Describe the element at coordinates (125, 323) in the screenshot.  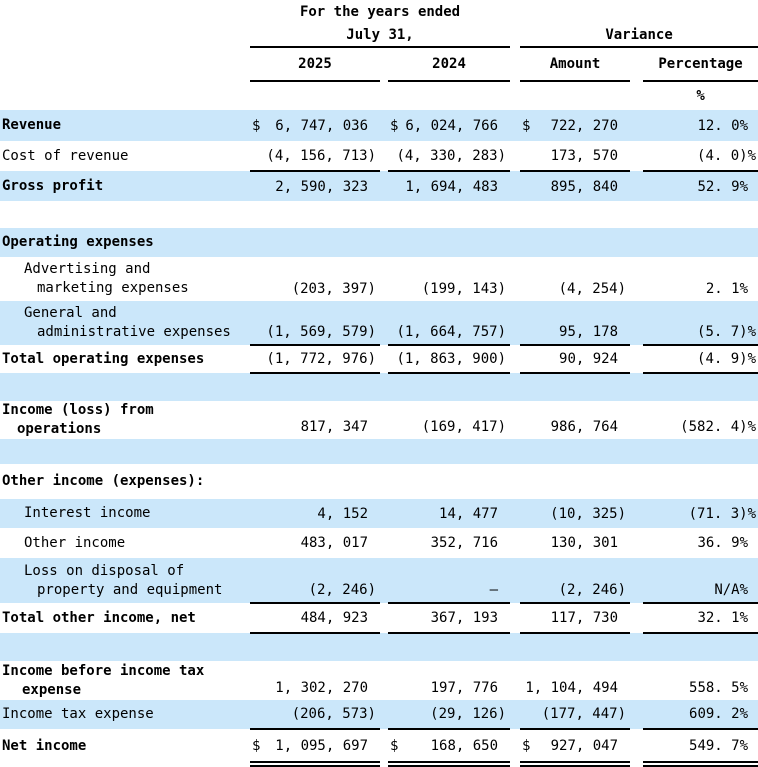
I see `row-label: General and administrative expenses` at that location.